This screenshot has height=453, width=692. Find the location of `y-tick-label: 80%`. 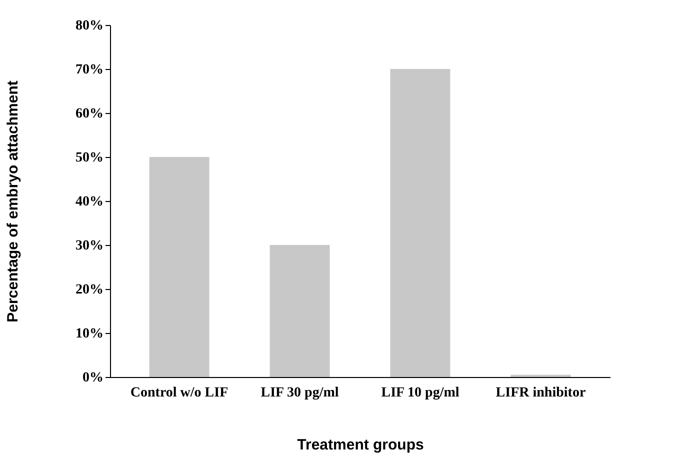

y-tick-label: 80% is located at coordinates (90, 26).